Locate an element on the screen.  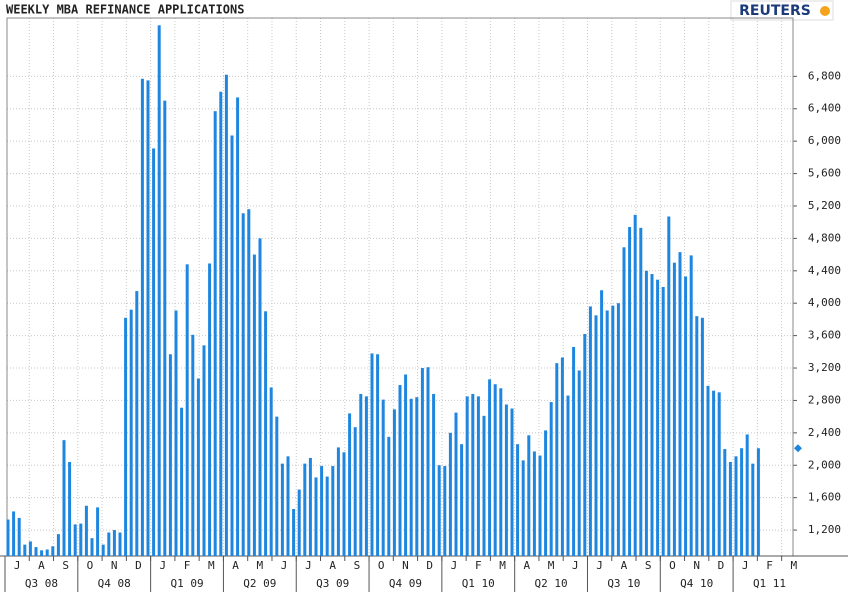
y-tick-label: 5,600 is located at coordinates (824, 173).